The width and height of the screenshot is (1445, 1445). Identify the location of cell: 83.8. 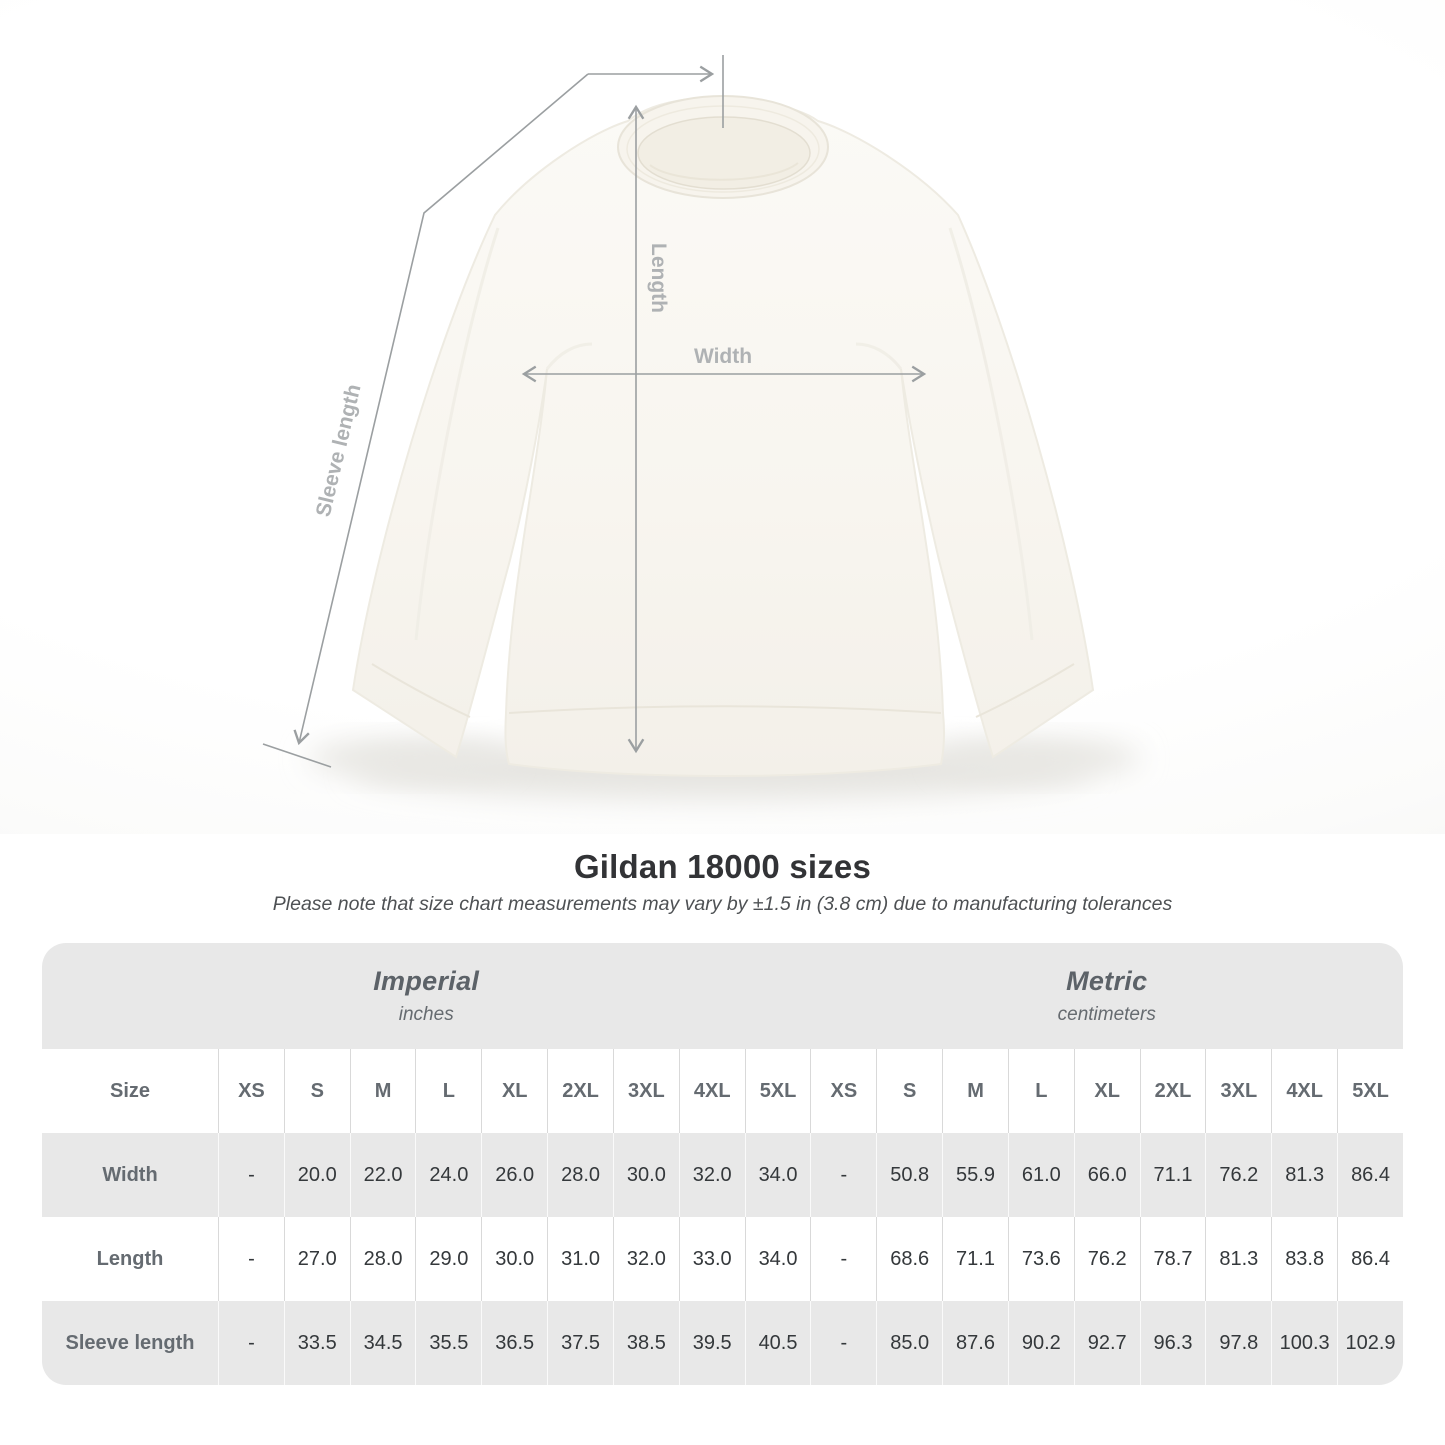
(1304, 1259).